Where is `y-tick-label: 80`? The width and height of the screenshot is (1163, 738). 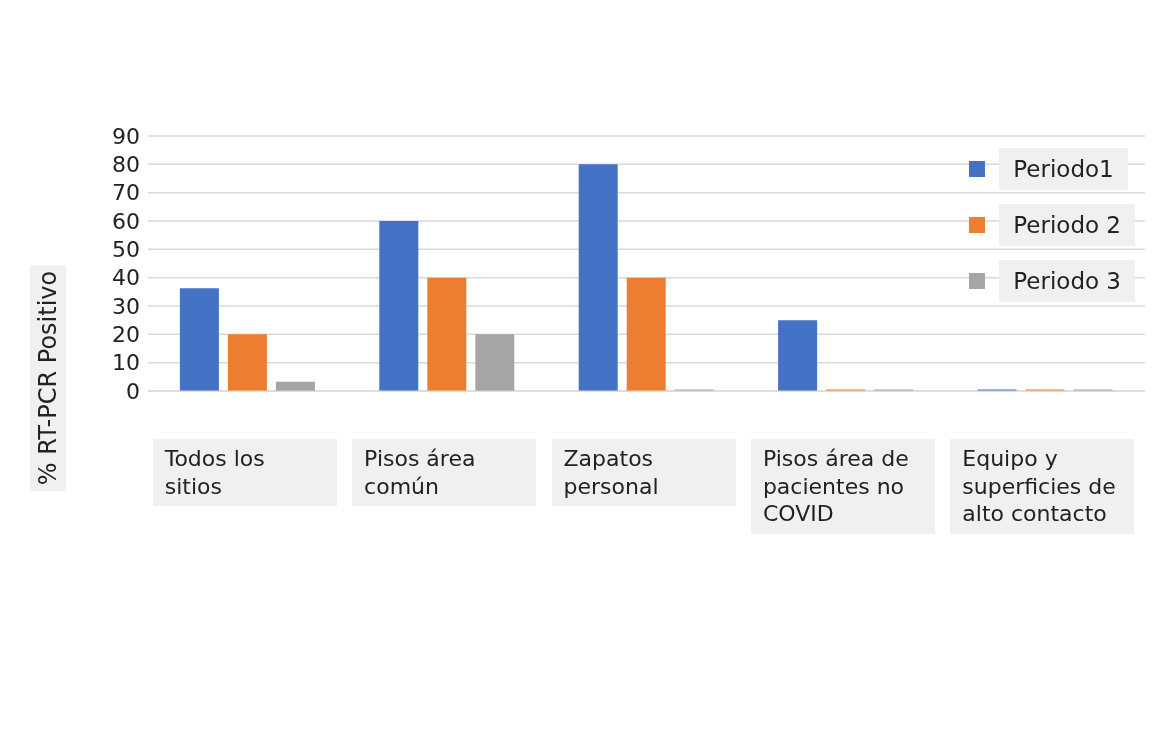 y-tick-label: 80 is located at coordinates (126, 165).